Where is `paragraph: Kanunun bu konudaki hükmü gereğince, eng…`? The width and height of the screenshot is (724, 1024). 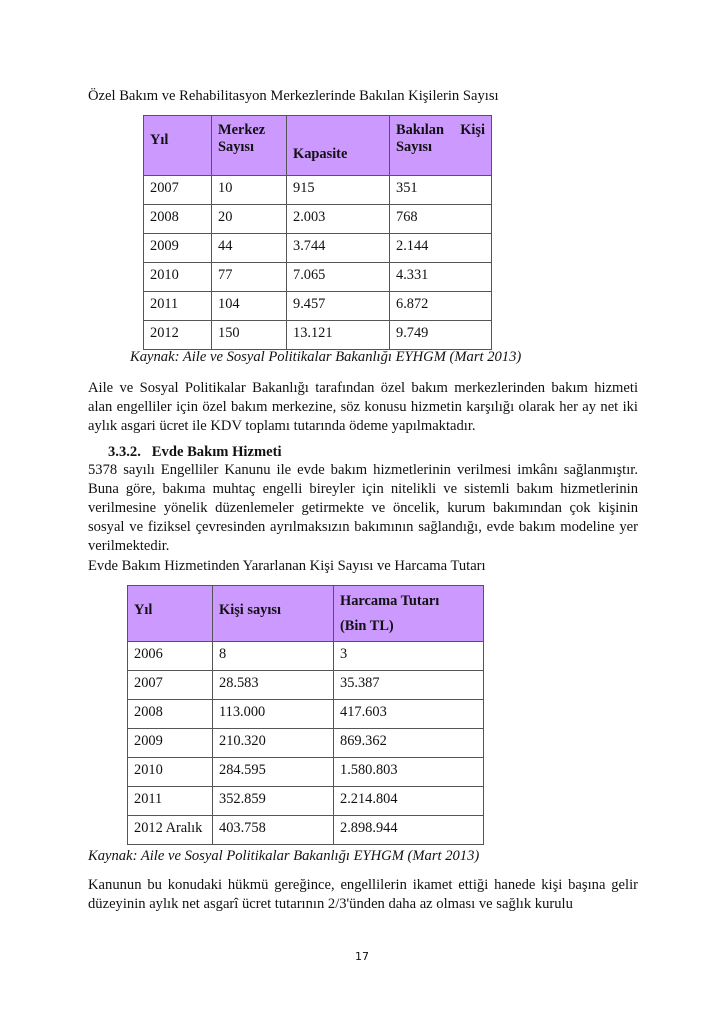
paragraph: Kanunun bu konudaki hükmü gereğince, eng… is located at coordinates (363, 894).